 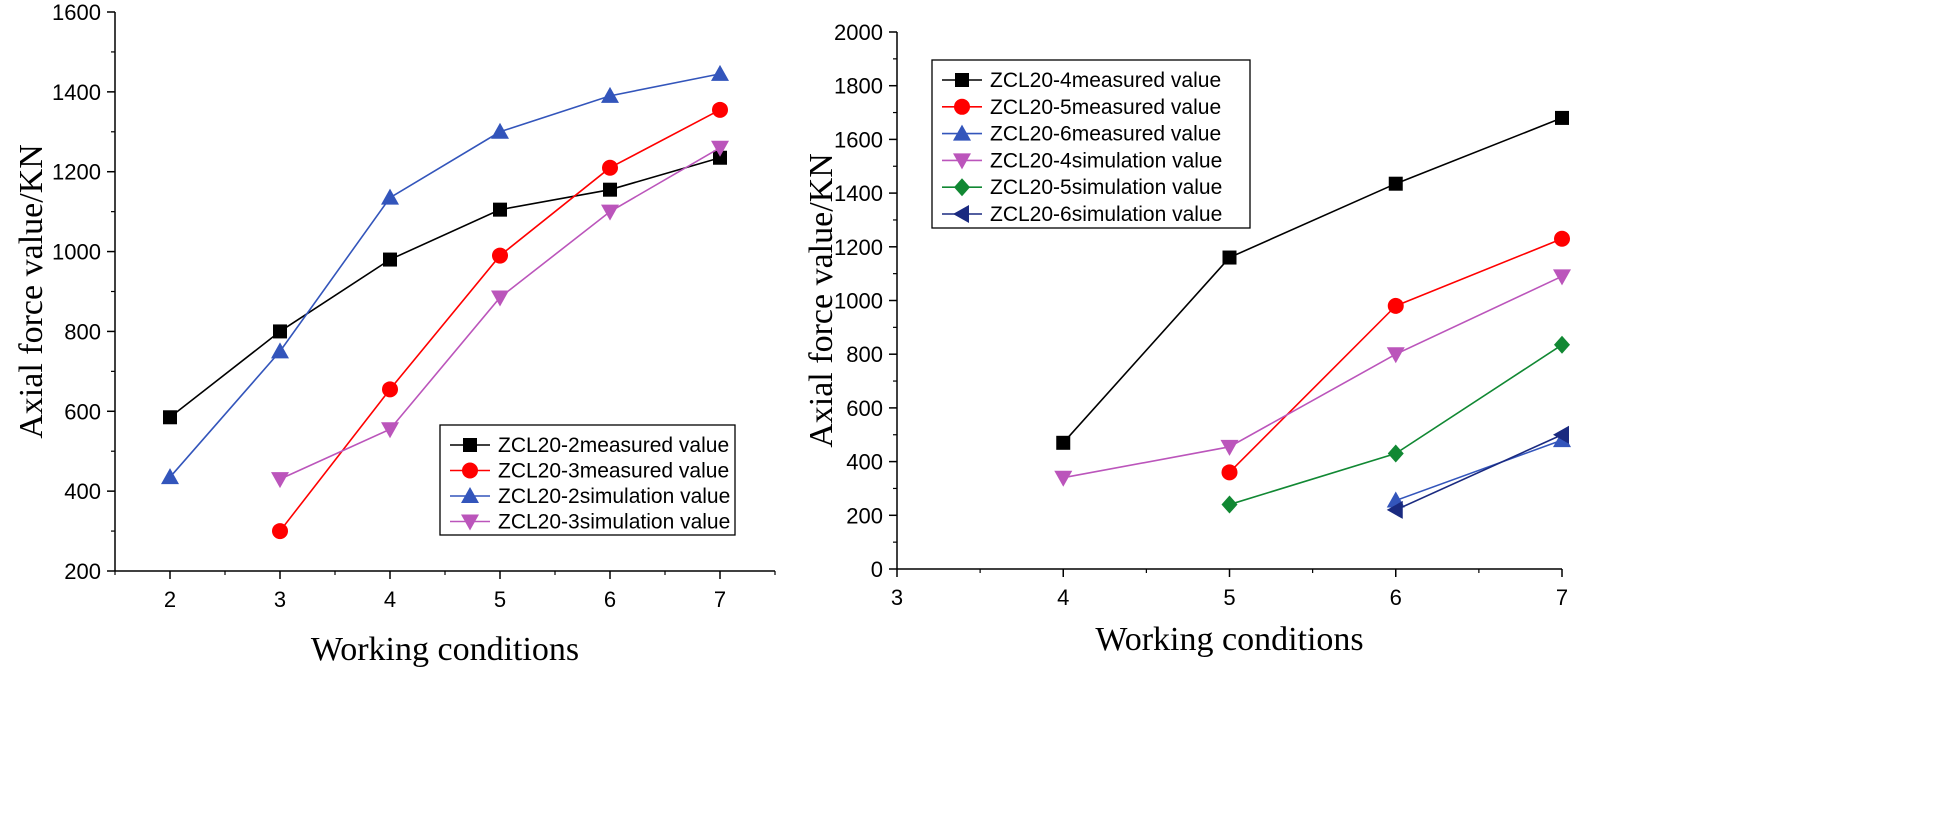 I want to click on legend-label: ZCL20-4simulation value, so click(x=1106, y=160).